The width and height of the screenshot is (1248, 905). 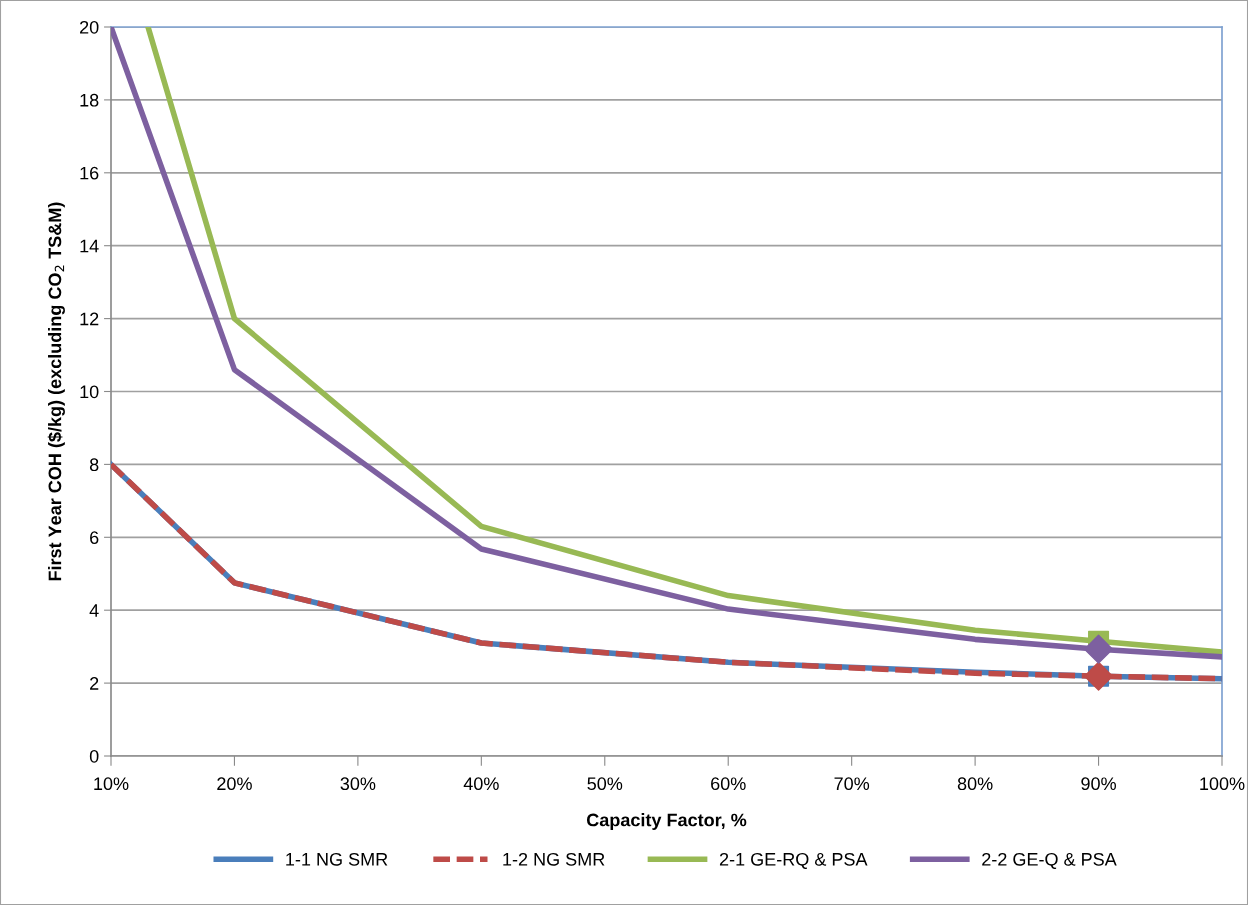 I want to click on x-tick-label: 30%, so click(x=358, y=784).